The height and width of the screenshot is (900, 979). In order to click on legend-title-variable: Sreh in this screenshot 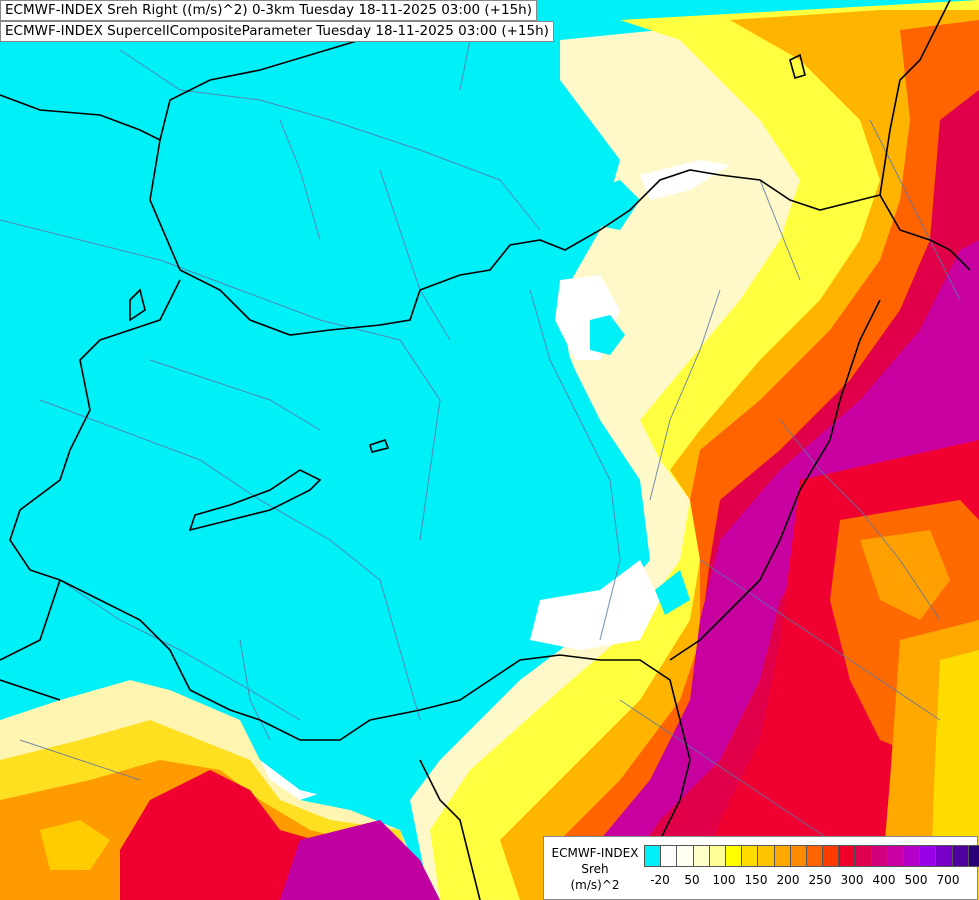, I will do `click(595, 869)`.